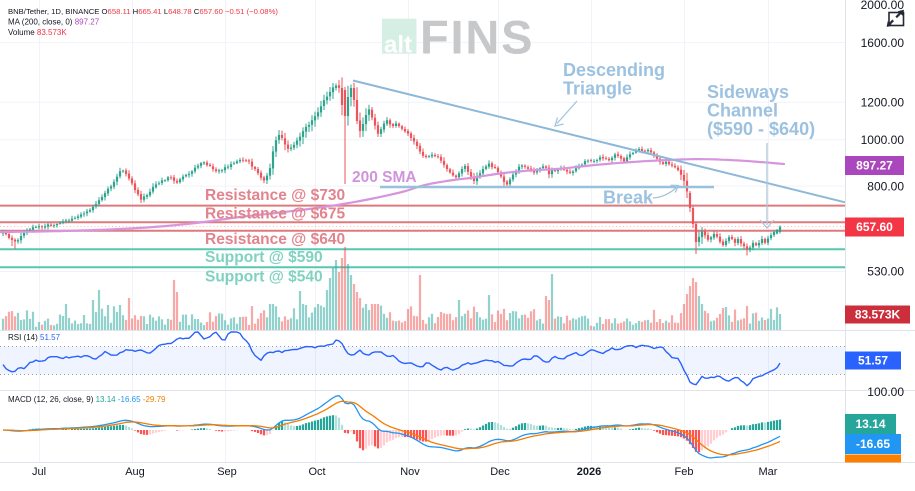  What do you see at coordinates (883, 6) in the screenshot?
I see `svg-text: 2000.00` at bounding box center [883, 6].